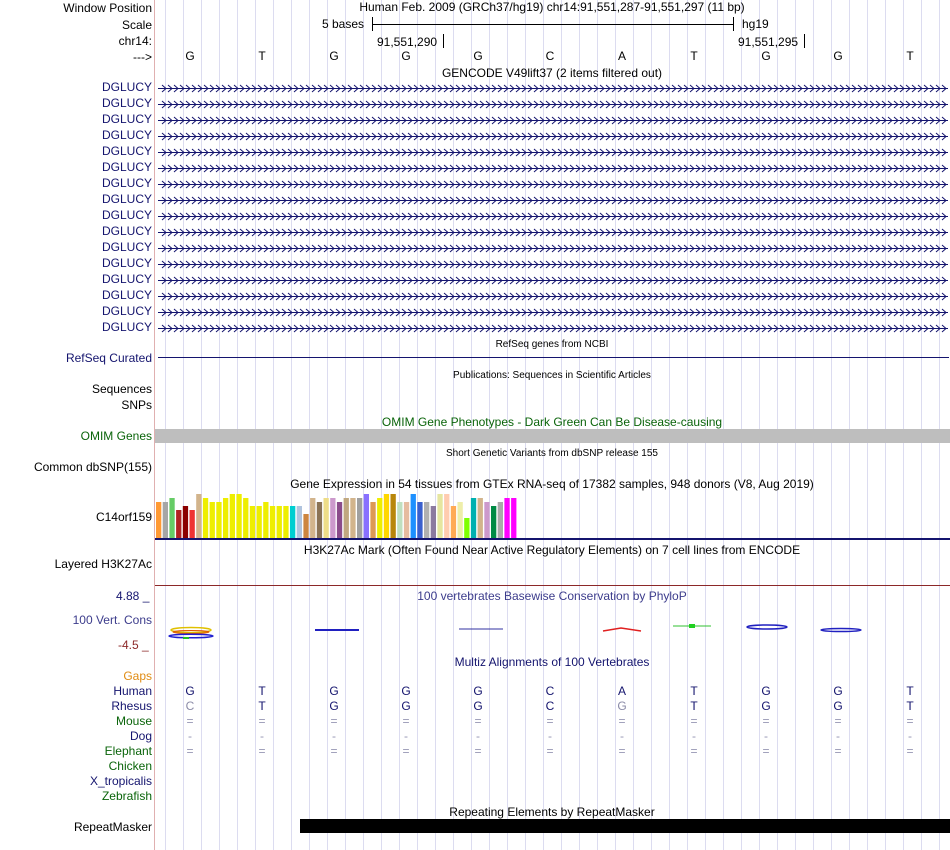  Describe the element at coordinates (553, 357) in the screenshot. I see `refseq-gene-line` at that location.